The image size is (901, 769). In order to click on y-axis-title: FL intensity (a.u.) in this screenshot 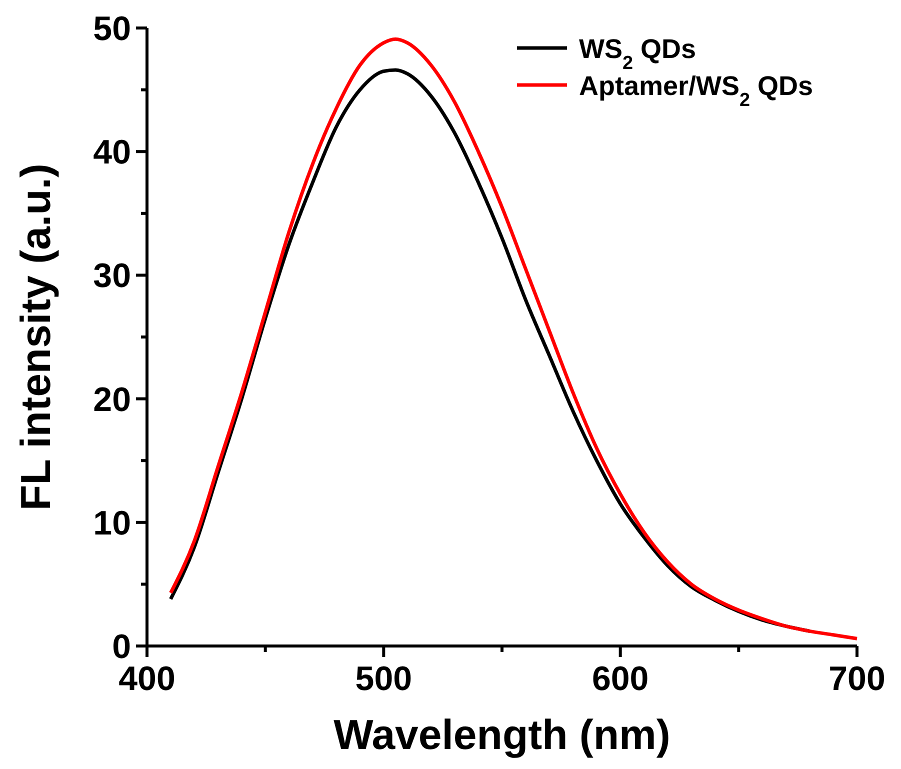, I will do `click(35, 337)`.